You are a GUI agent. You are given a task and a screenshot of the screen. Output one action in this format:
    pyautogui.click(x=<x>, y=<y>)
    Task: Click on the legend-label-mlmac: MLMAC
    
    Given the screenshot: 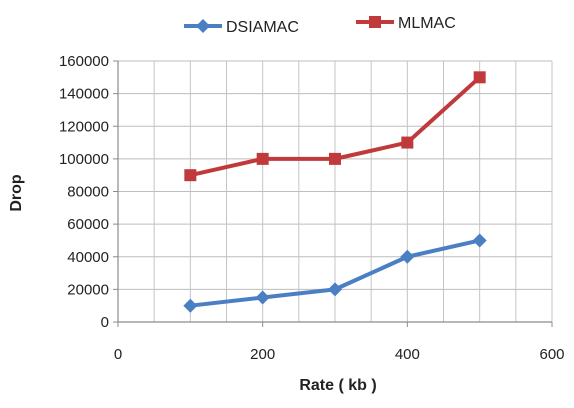 What is the action you would take?
    pyautogui.click(x=427, y=23)
    